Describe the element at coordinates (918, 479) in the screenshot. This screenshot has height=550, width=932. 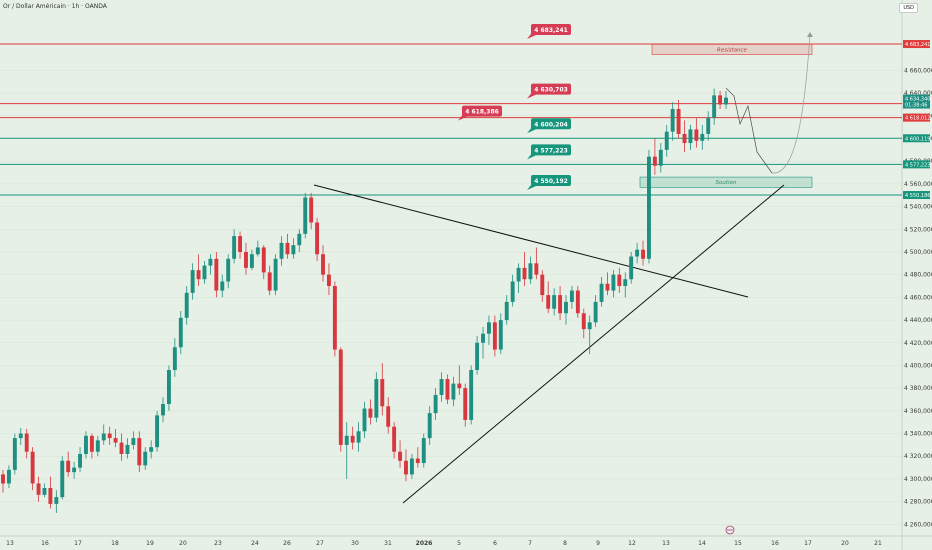
I see `y-tick-label: 4 300,000` at that location.